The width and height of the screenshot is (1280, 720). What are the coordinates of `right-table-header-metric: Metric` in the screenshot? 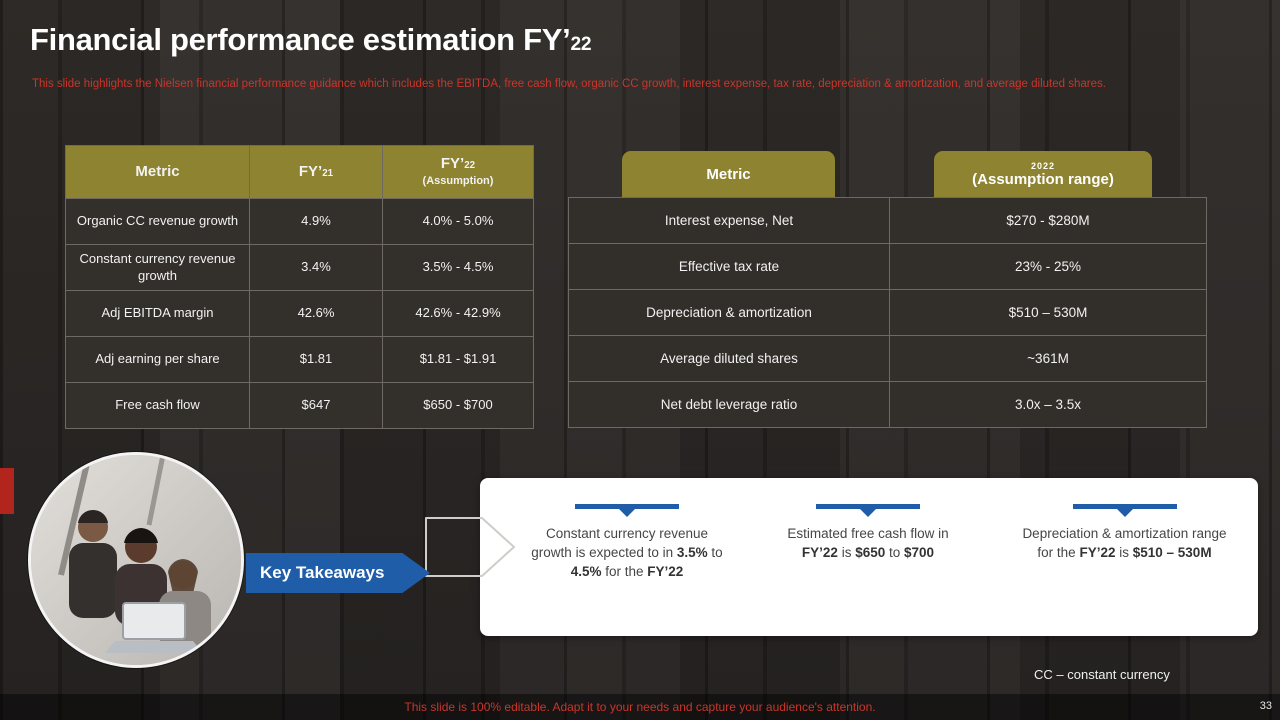 It's located at (728, 174).